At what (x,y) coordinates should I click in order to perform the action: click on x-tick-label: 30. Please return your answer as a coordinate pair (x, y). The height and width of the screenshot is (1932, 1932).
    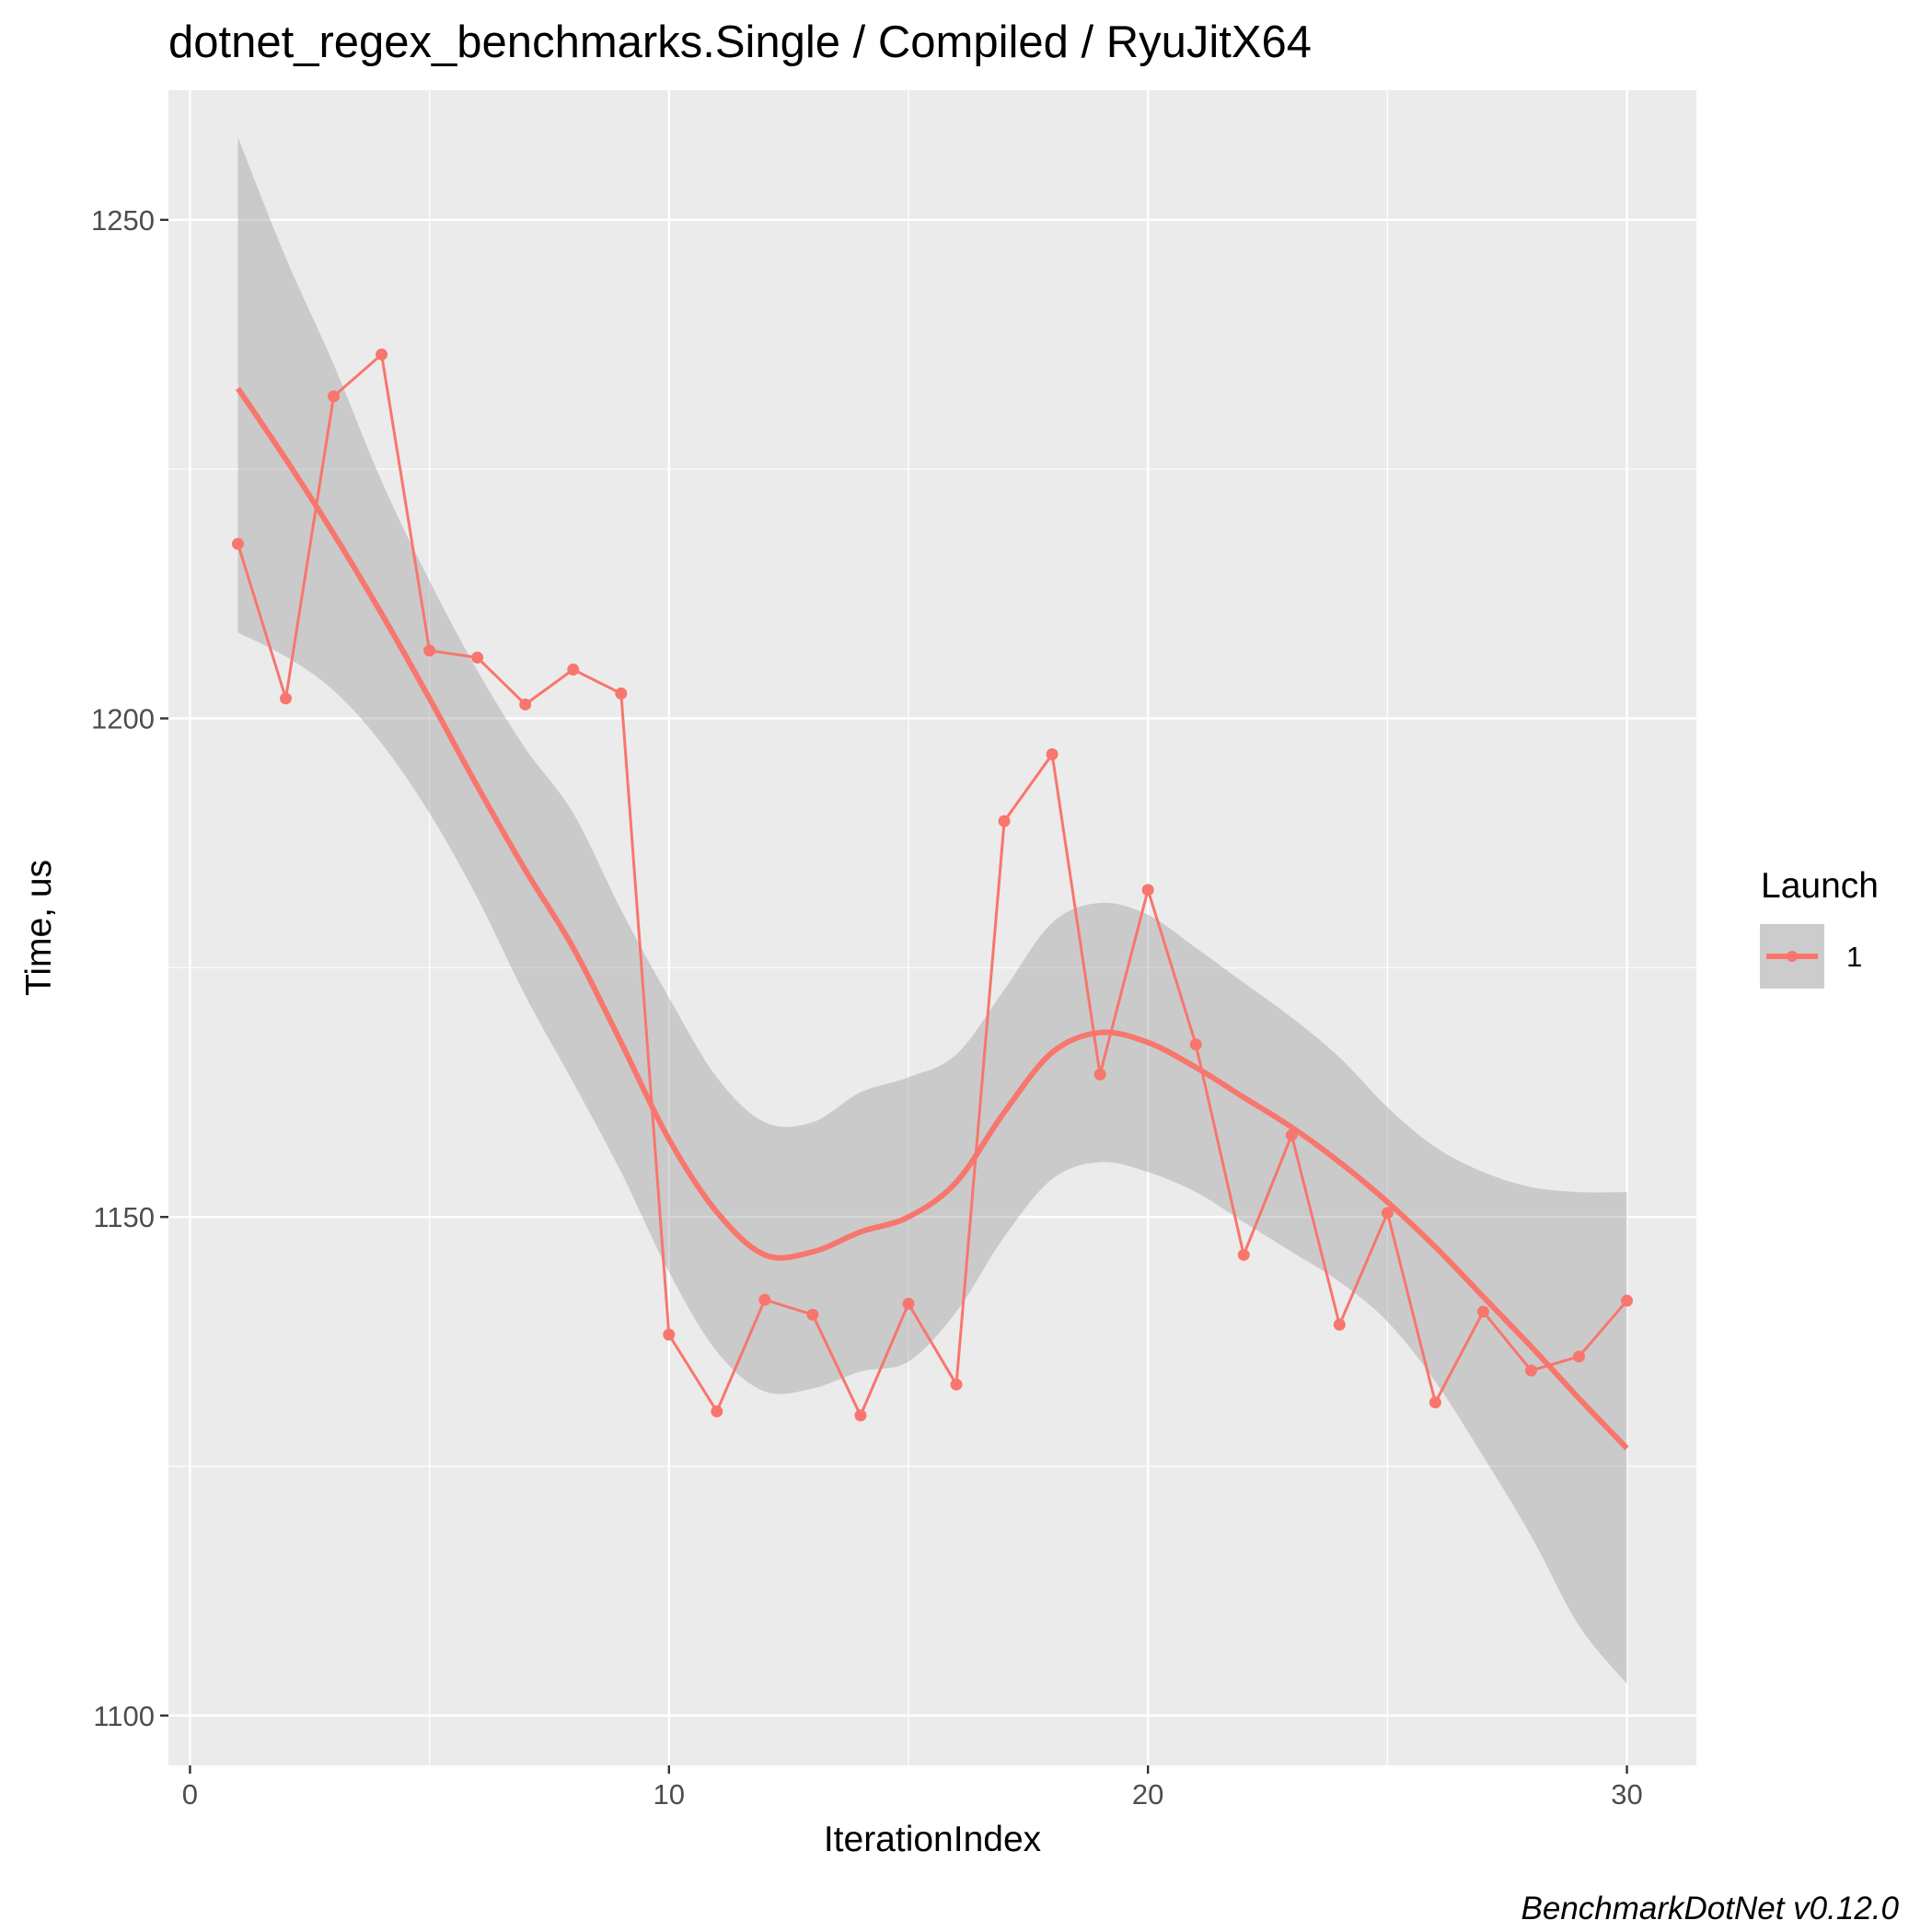
    Looking at the image, I should click on (1627, 1795).